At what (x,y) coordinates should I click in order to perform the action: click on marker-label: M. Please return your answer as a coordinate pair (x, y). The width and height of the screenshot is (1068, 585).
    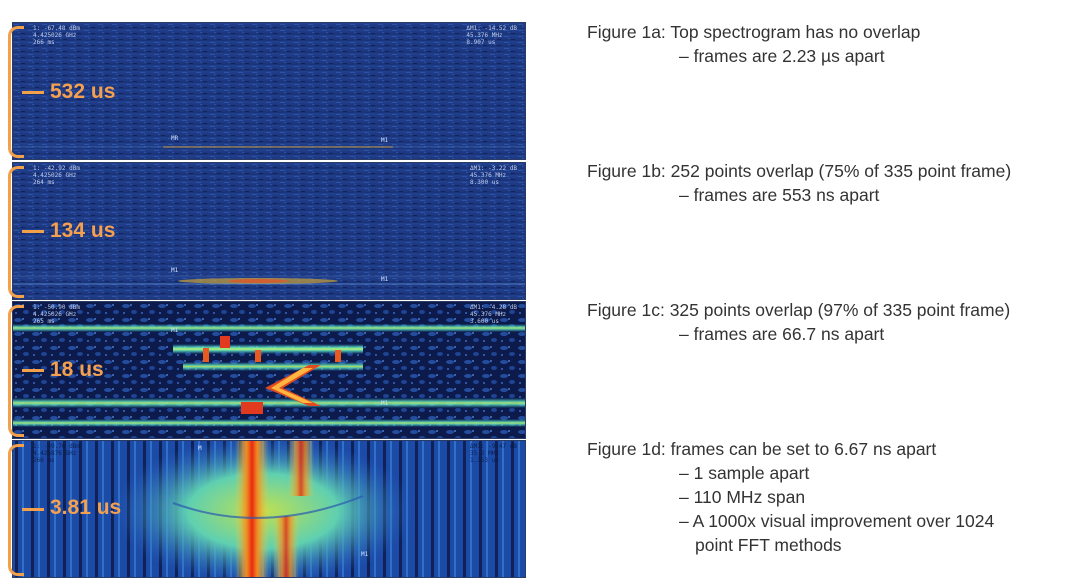
    Looking at the image, I should click on (200, 448).